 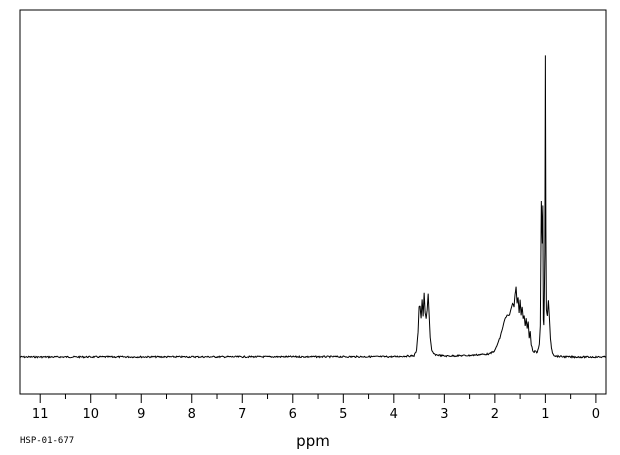 I want to click on x-tick-label: 4, so click(x=394, y=414).